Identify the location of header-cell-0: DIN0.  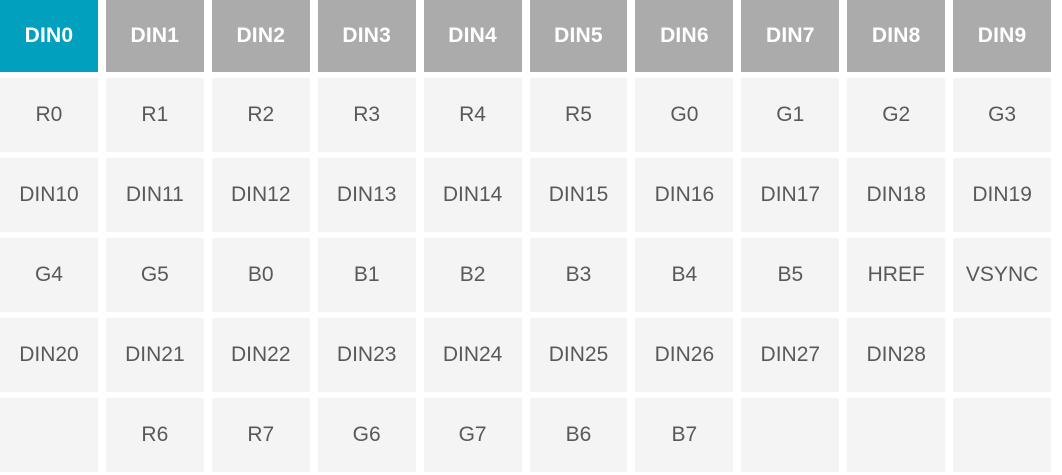
(49, 36).